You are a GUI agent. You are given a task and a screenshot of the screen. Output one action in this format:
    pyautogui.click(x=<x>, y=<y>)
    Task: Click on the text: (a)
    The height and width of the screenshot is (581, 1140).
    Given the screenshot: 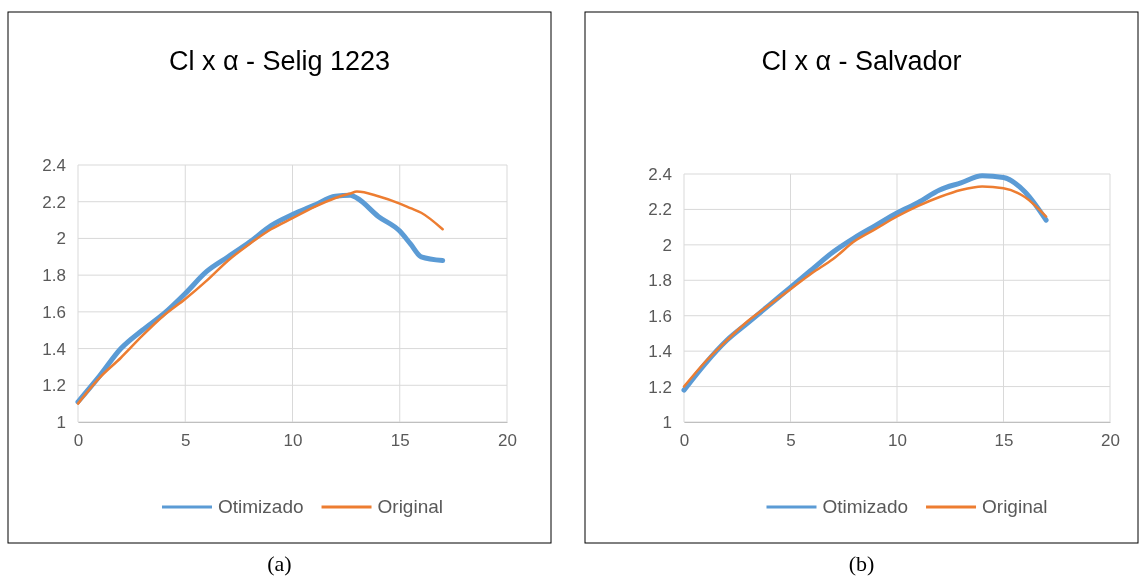 What is the action you would take?
    pyautogui.click(x=279, y=563)
    